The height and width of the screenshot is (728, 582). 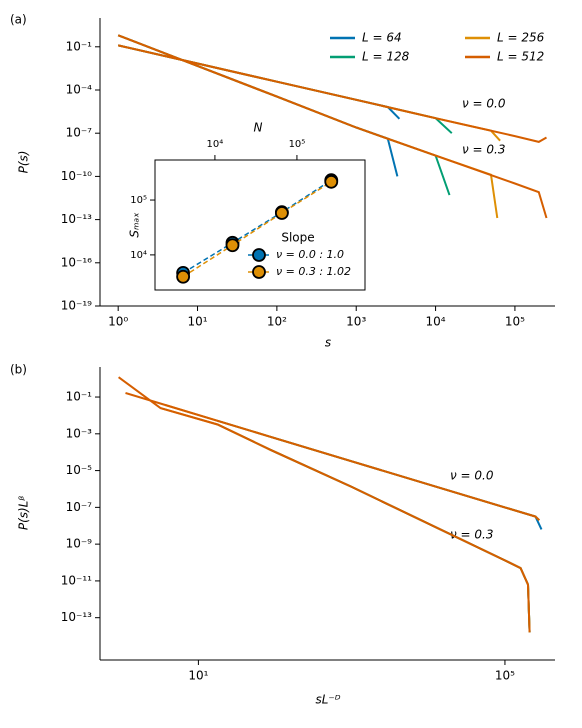 I want to click on y-tick-label: 10⁻³, so click(x=79, y=433).